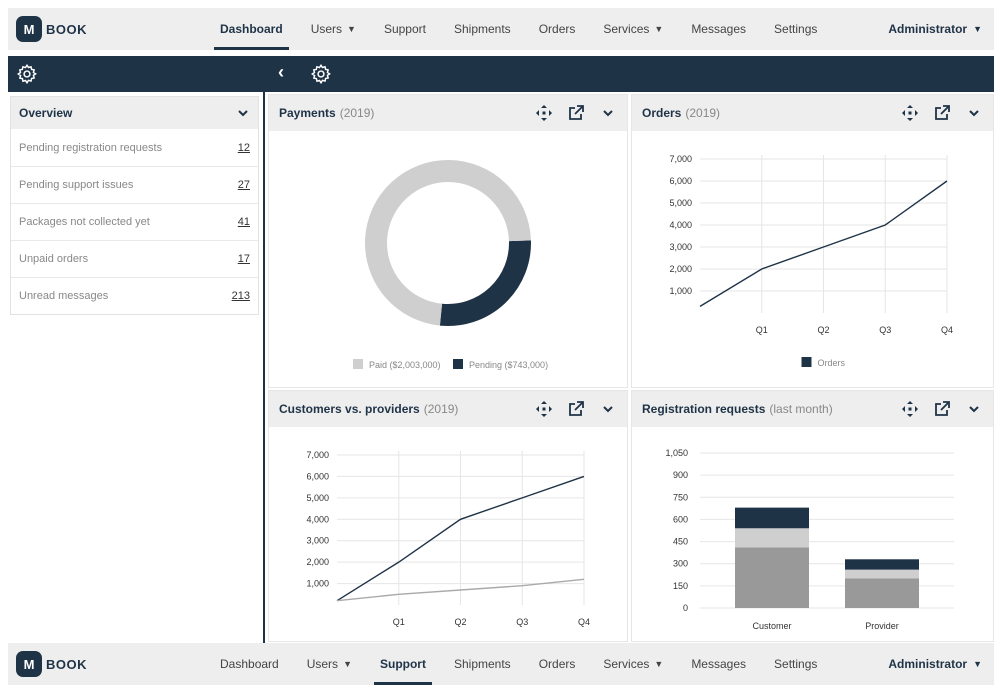  Describe the element at coordinates (680, 225) in the screenshot. I see `y-tick-label: 4,000` at that location.